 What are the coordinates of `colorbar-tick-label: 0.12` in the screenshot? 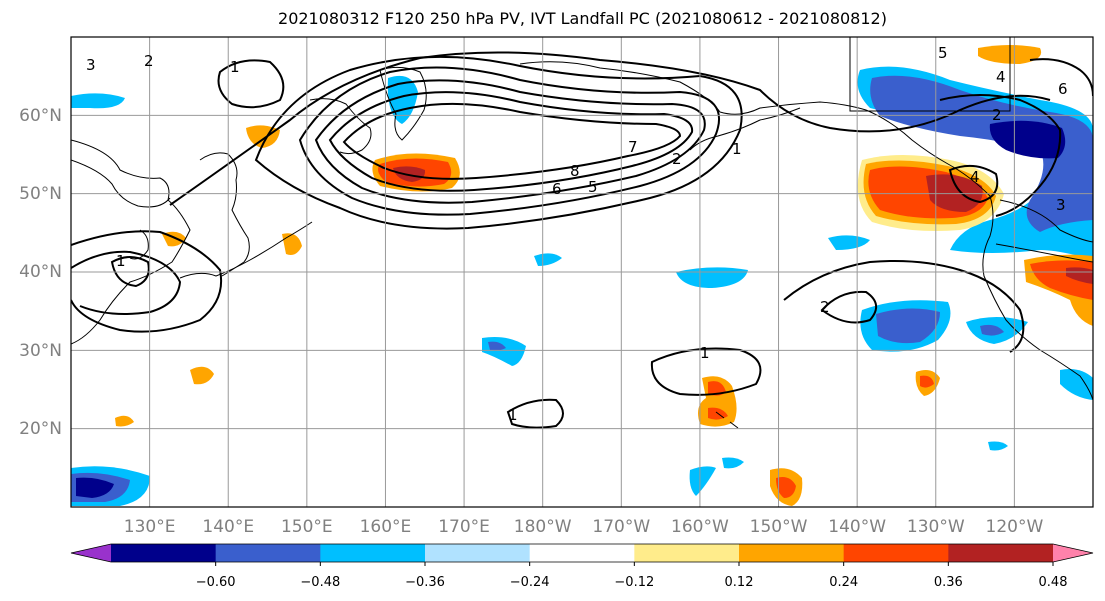 It's located at (739, 582).